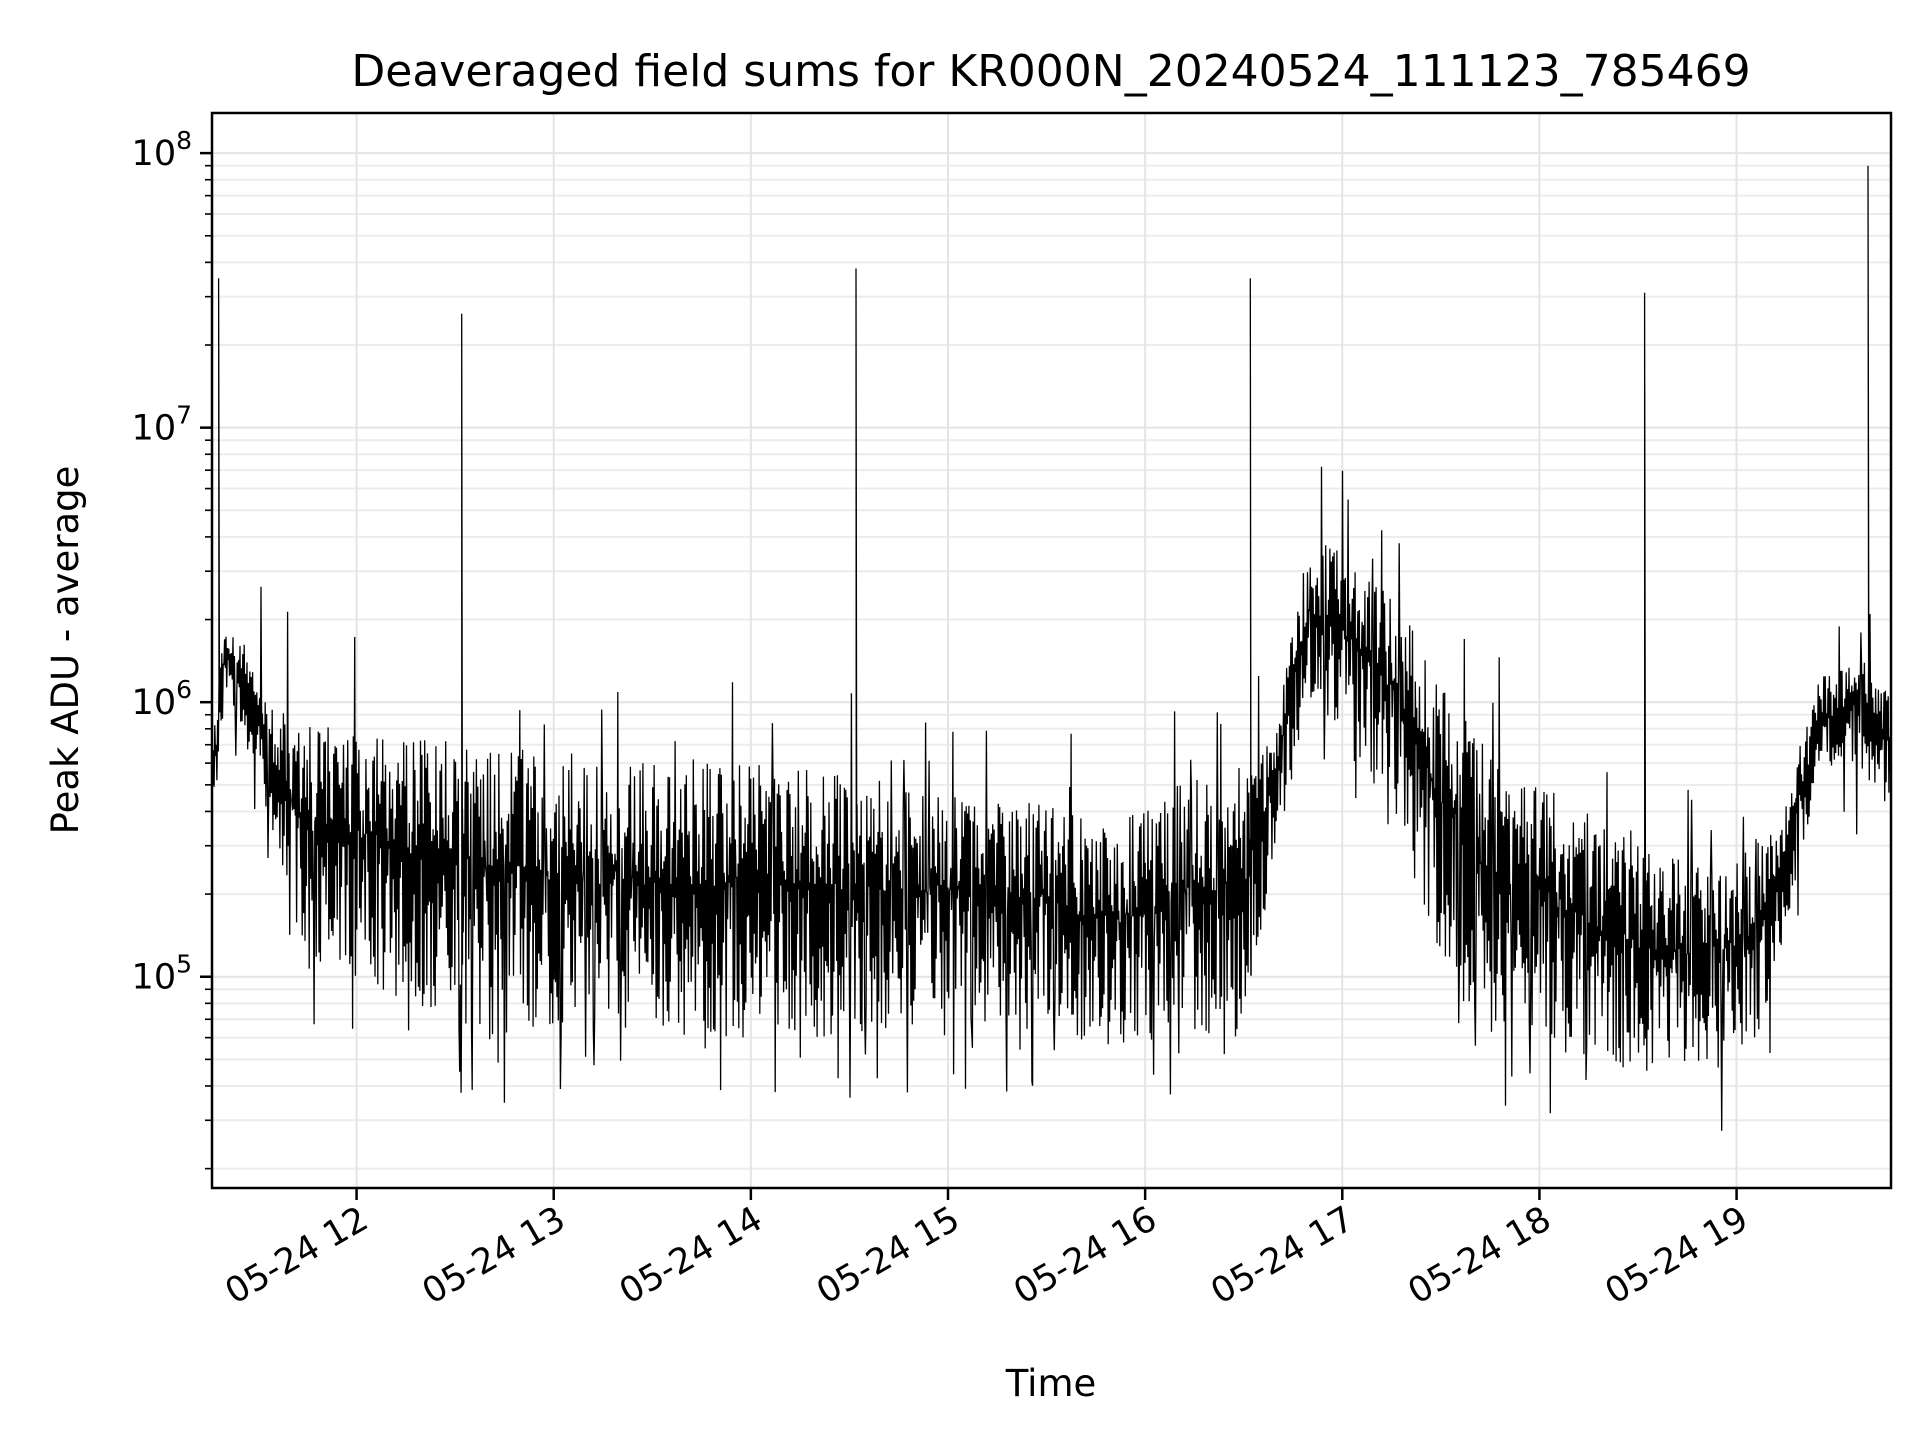 This screenshot has width=1920, height=1440. Describe the element at coordinates (1051, 1383) in the screenshot. I see `x-axis-label: Time` at that location.